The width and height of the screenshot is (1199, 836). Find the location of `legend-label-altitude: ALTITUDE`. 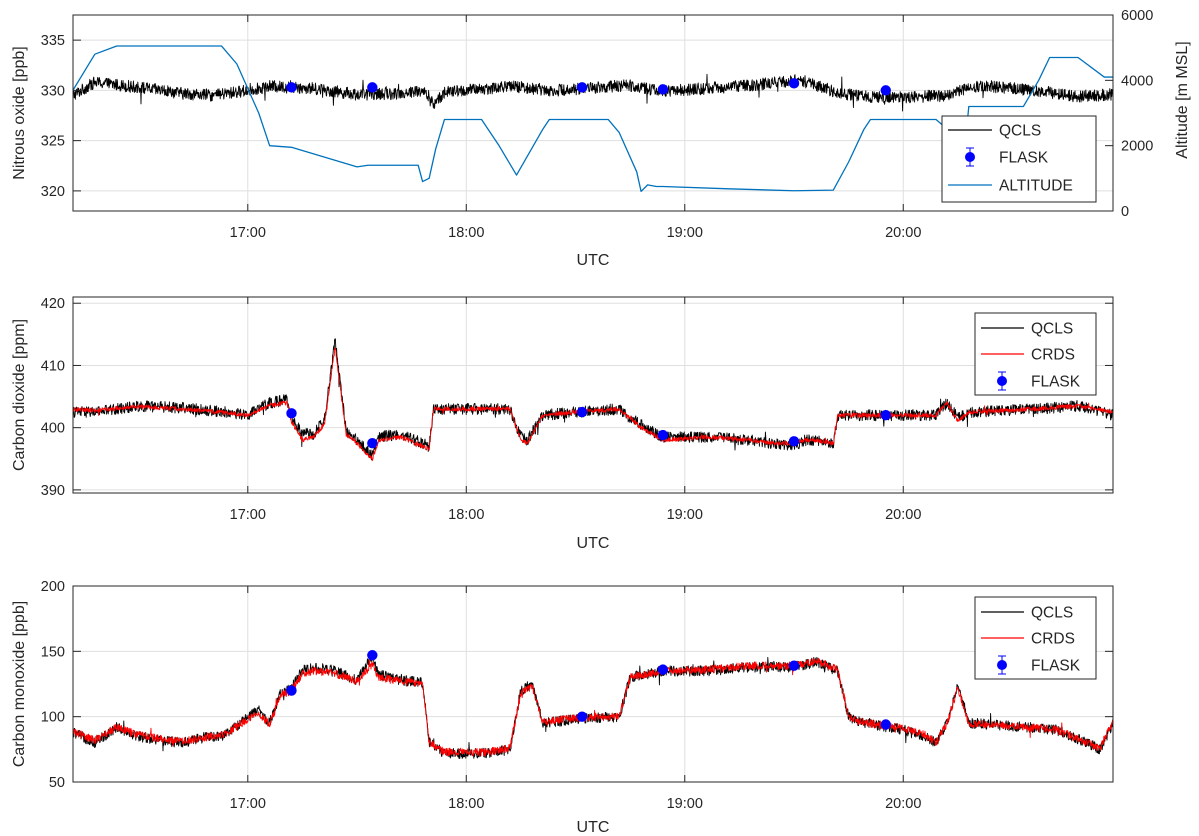

legend-label-altitude: ALTITUDE is located at coordinates (1036, 186).